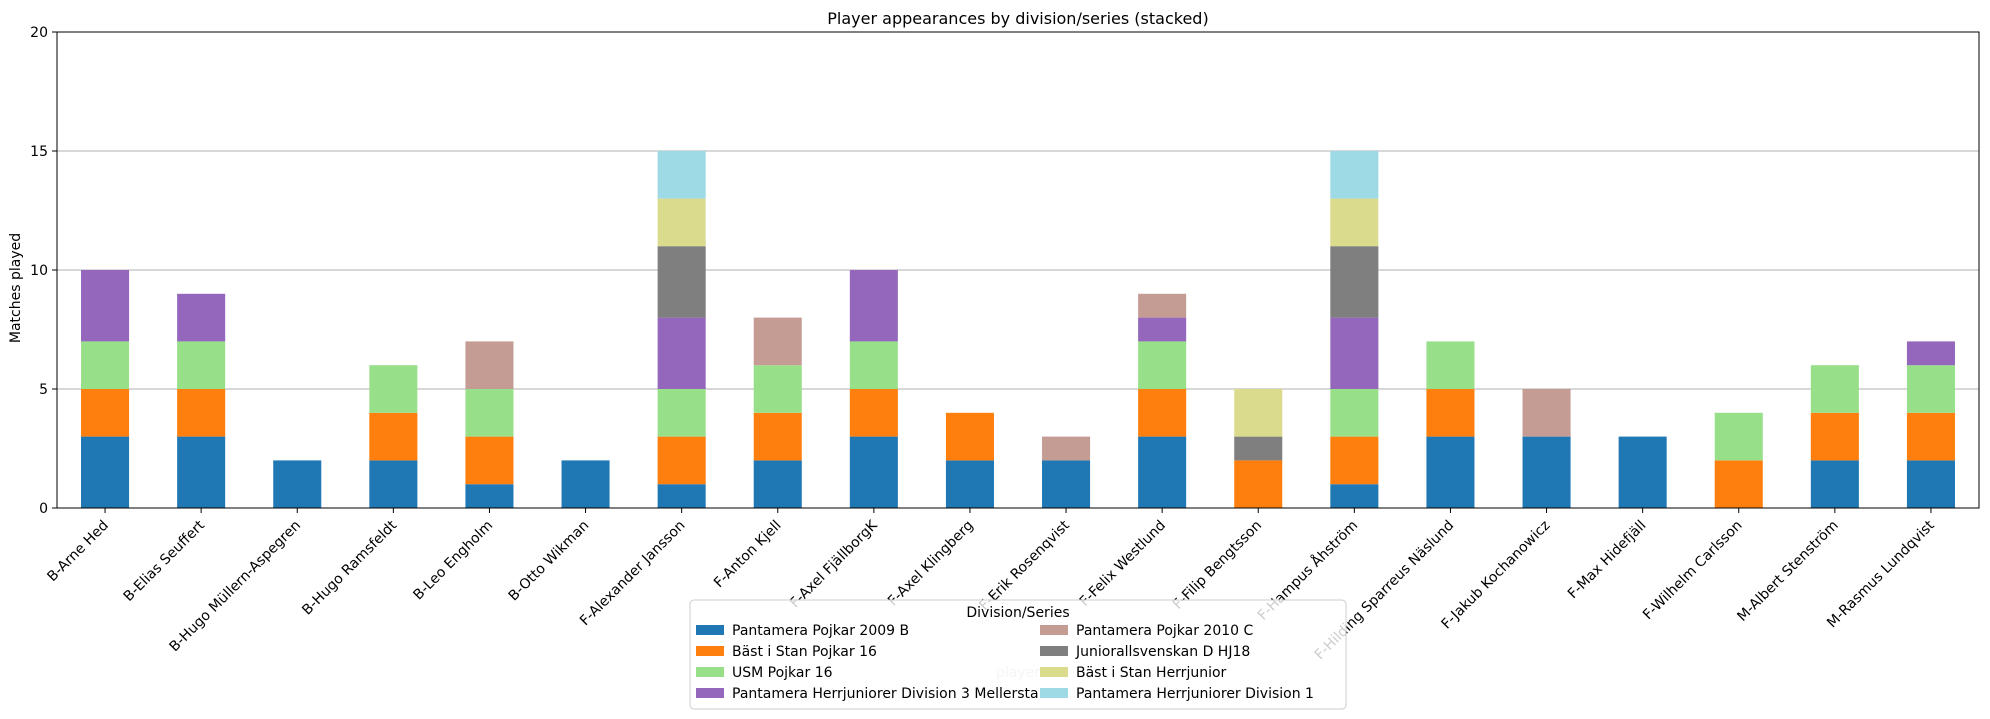 This screenshot has width=1990, height=719. What do you see at coordinates (43, 390) in the screenshot?
I see `y-tick-label: 5` at bounding box center [43, 390].